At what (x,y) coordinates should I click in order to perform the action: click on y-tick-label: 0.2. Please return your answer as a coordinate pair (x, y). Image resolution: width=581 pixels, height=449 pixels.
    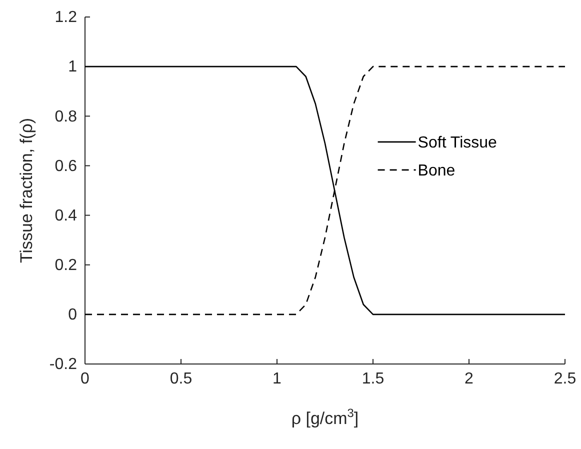
    Looking at the image, I should click on (66, 265).